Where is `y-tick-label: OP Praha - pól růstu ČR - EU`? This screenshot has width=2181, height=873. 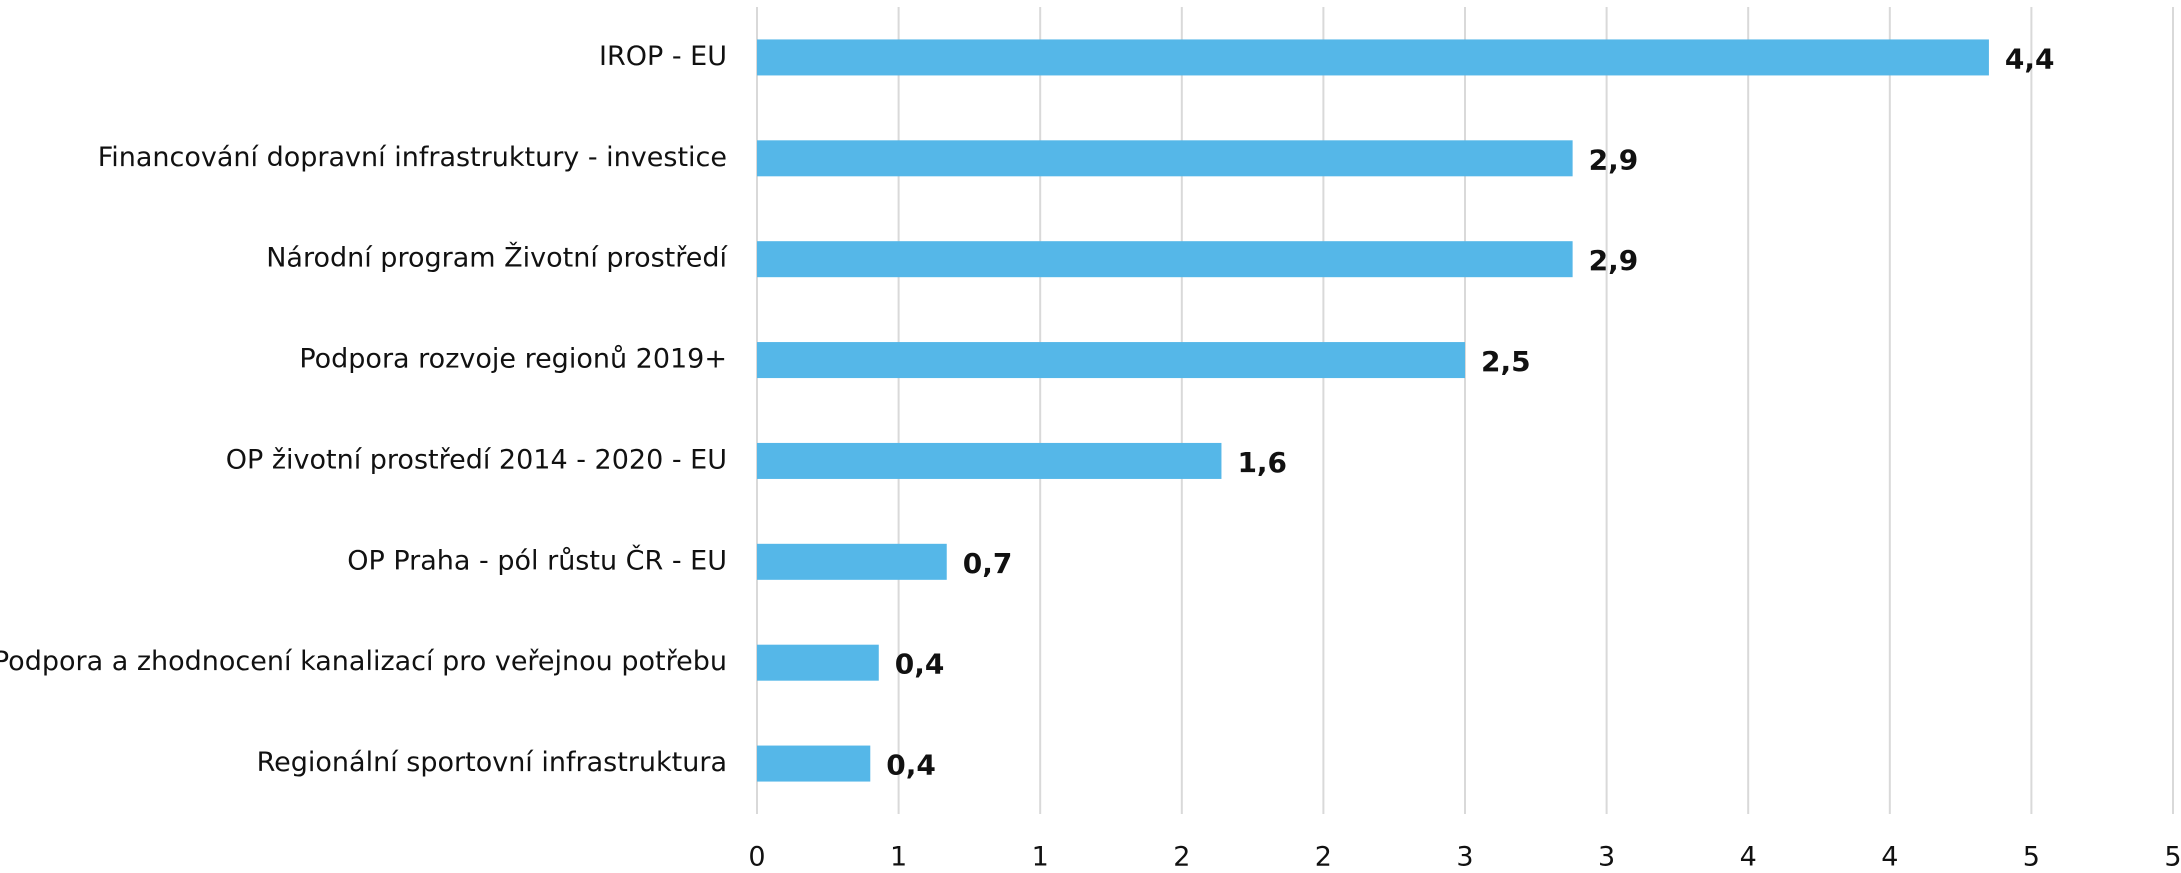 y-tick-label: OP Praha - pól růstu ČR - EU is located at coordinates (537, 560).